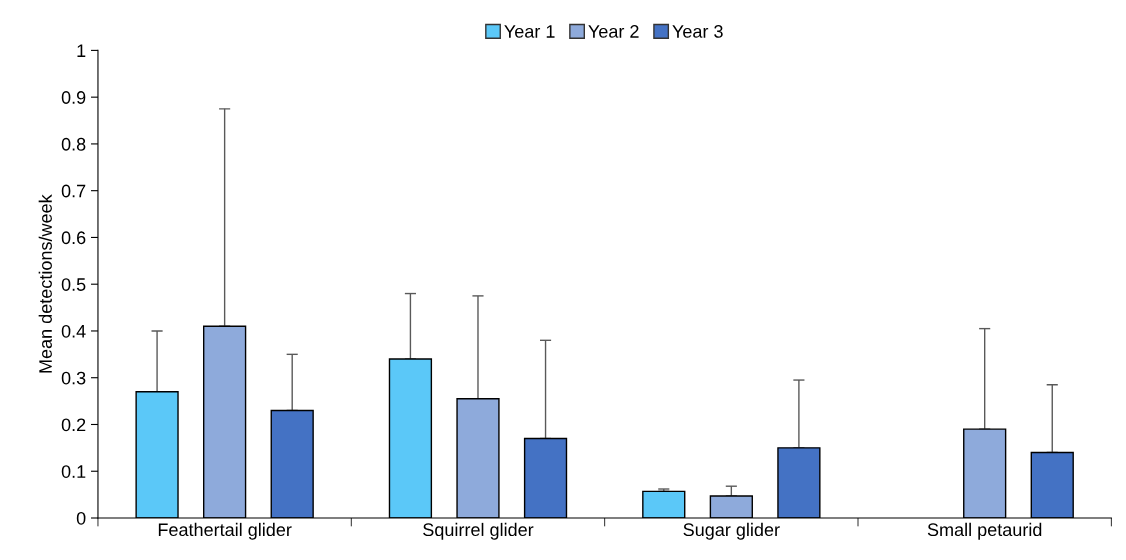 Image resolution: width=1126 pixels, height=560 pixels. Describe the element at coordinates (81, 518) in the screenshot. I see `y-tick-label: 0` at that location.